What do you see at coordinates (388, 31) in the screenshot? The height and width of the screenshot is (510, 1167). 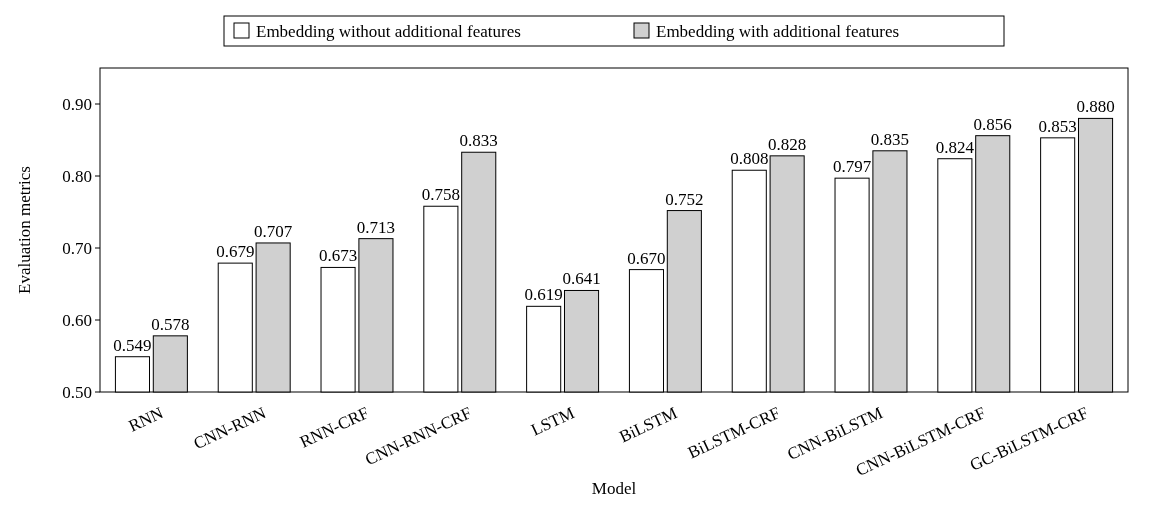 I see `legend-label: Embedding without additional features` at bounding box center [388, 31].